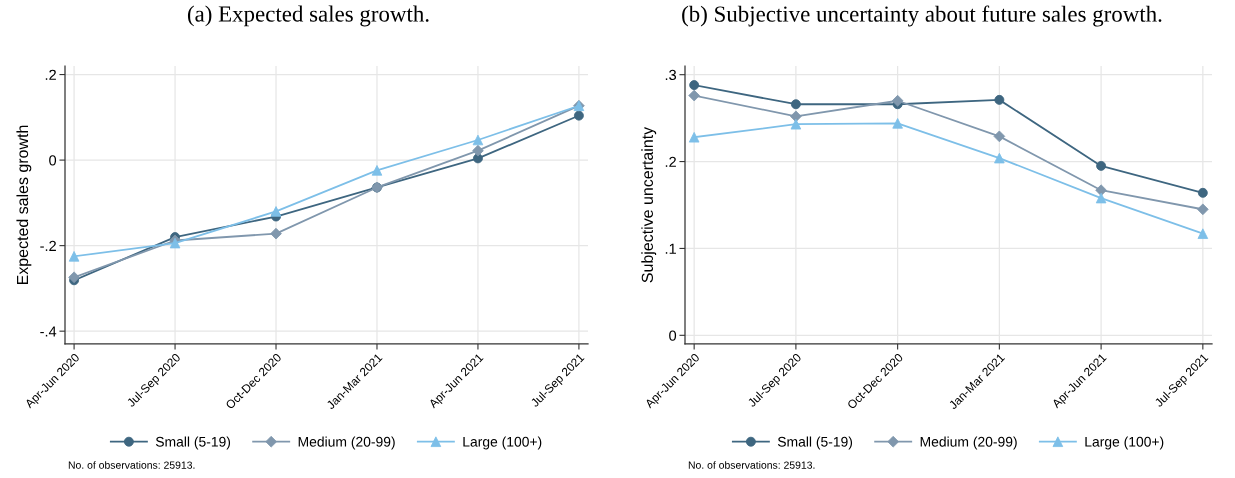 The height and width of the screenshot is (478, 1235). What do you see at coordinates (48, 245) in the screenshot?
I see `y-tick-label: -.2` at bounding box center [48, 245].